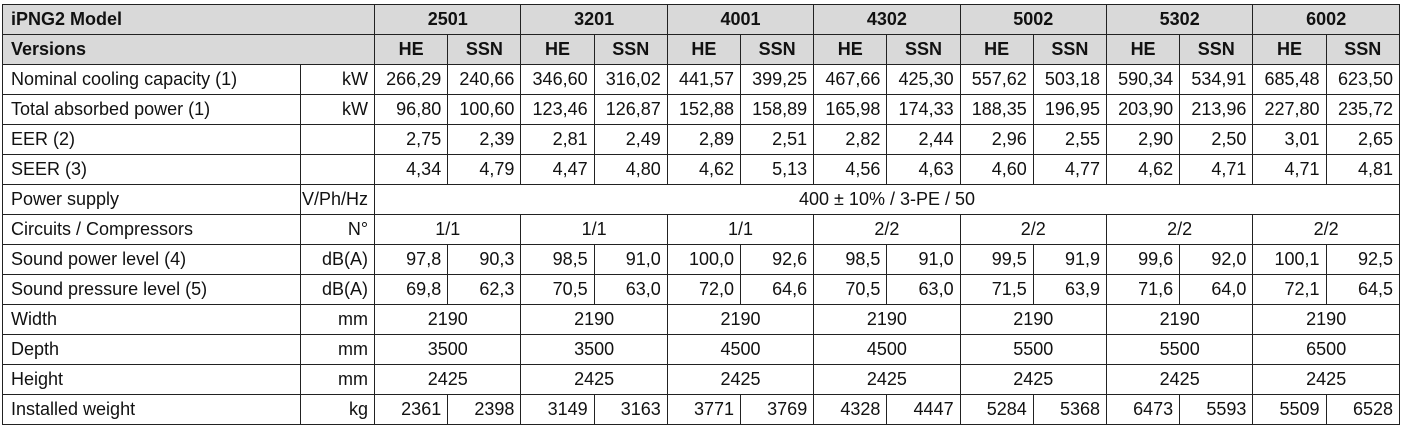 The image size is (1403, 431). I want to click on row-unit: mm, so click(337, 319).